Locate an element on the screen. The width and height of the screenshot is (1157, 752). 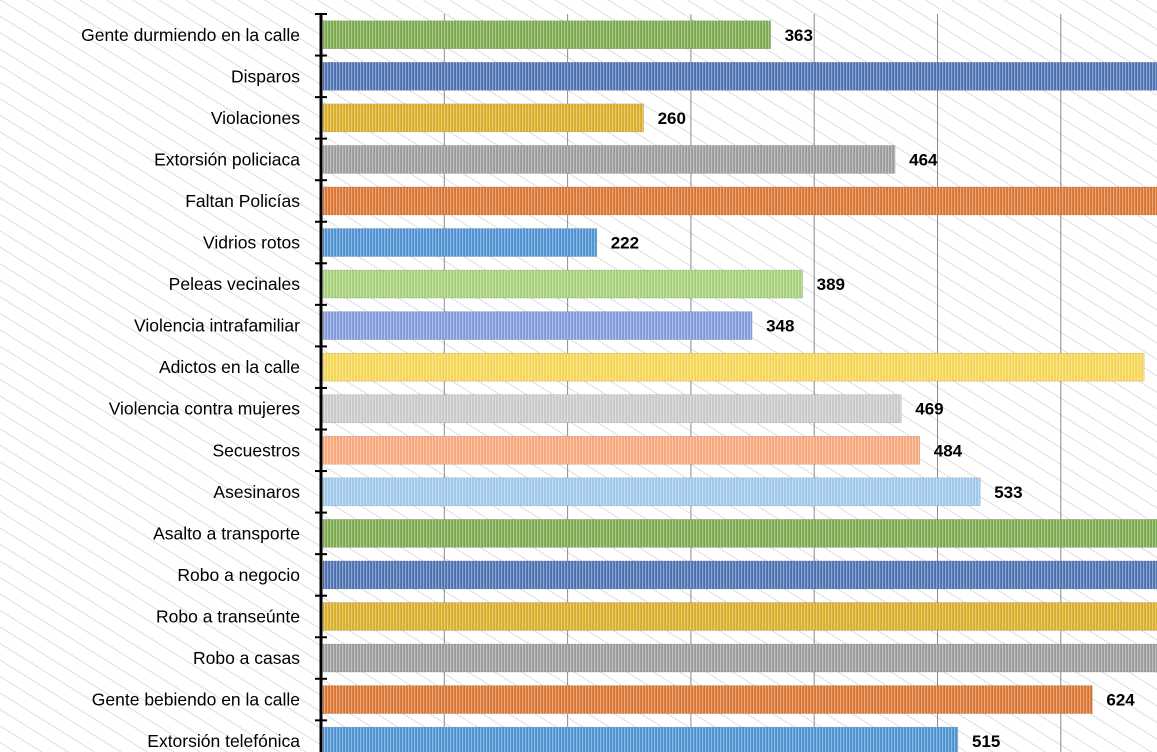
category-label: Disparos is located at coordinates (265, 76).